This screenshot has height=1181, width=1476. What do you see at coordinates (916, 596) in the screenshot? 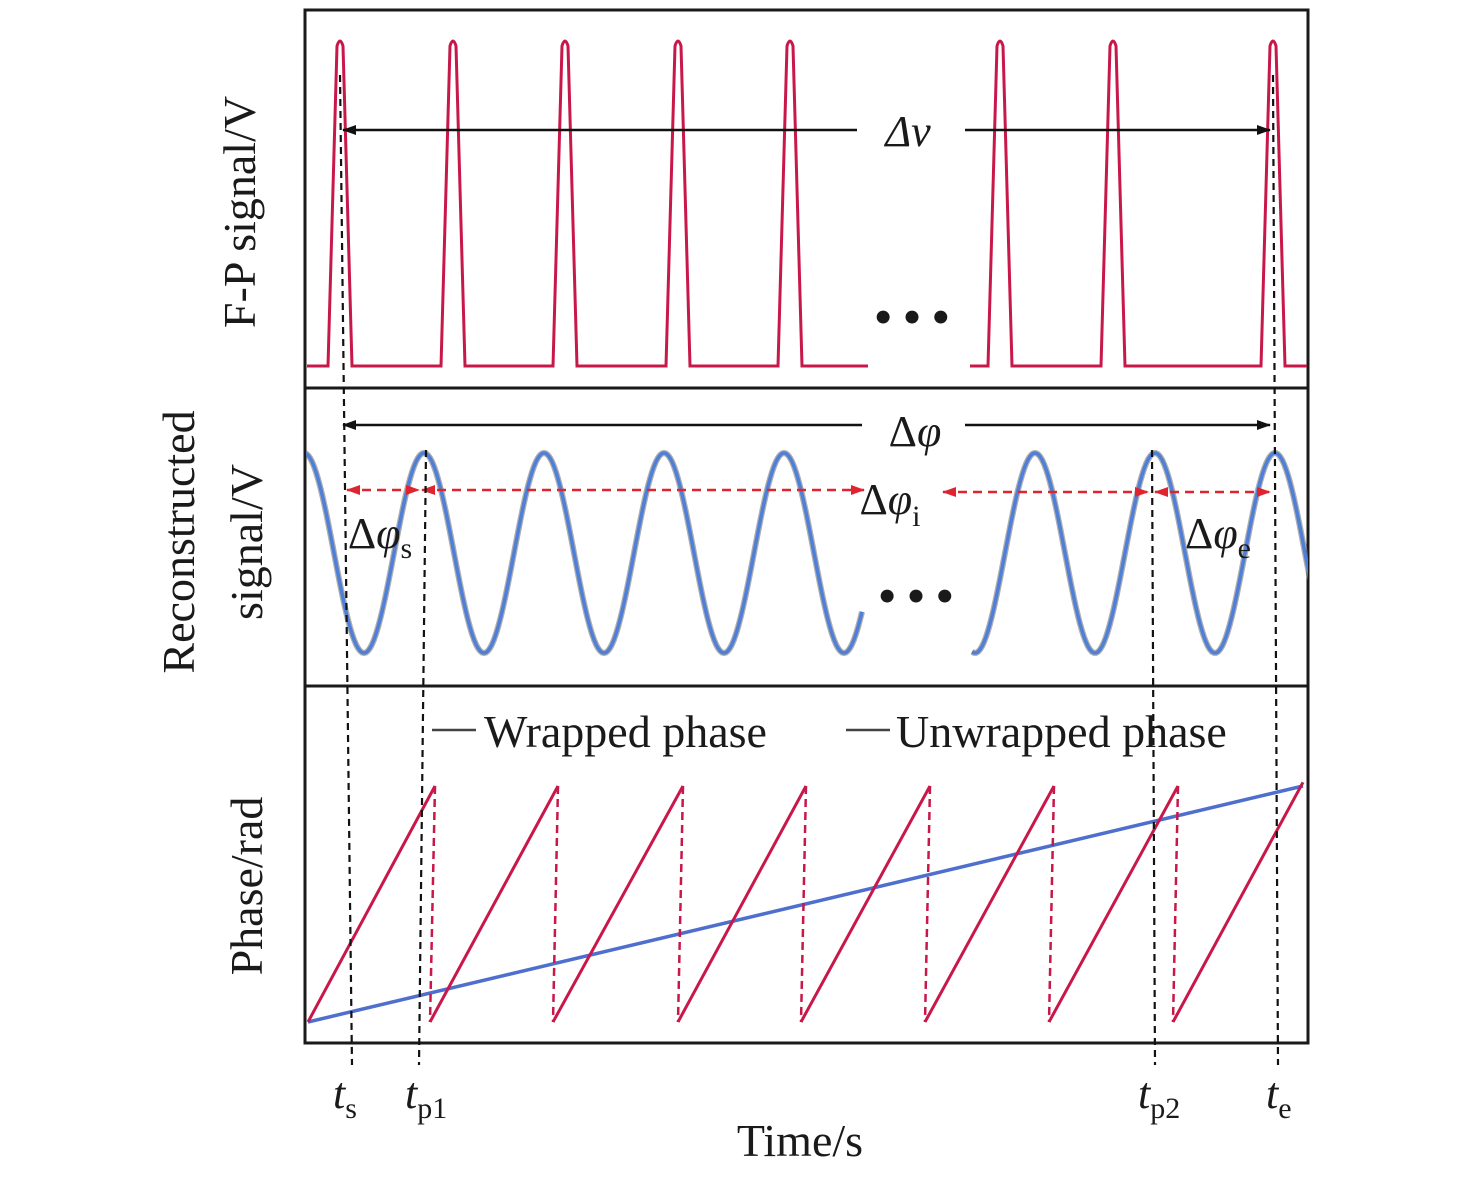
I see `recon-ellipsis: • • •` at bounding box center [916, 596].